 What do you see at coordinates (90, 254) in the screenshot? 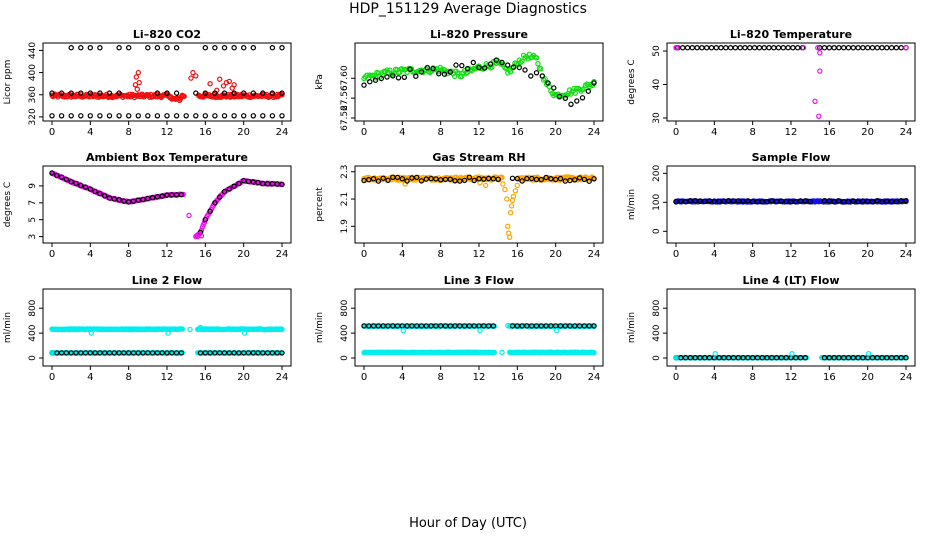
I see `x-tick-label: 4` at bounding box center [90, 254].